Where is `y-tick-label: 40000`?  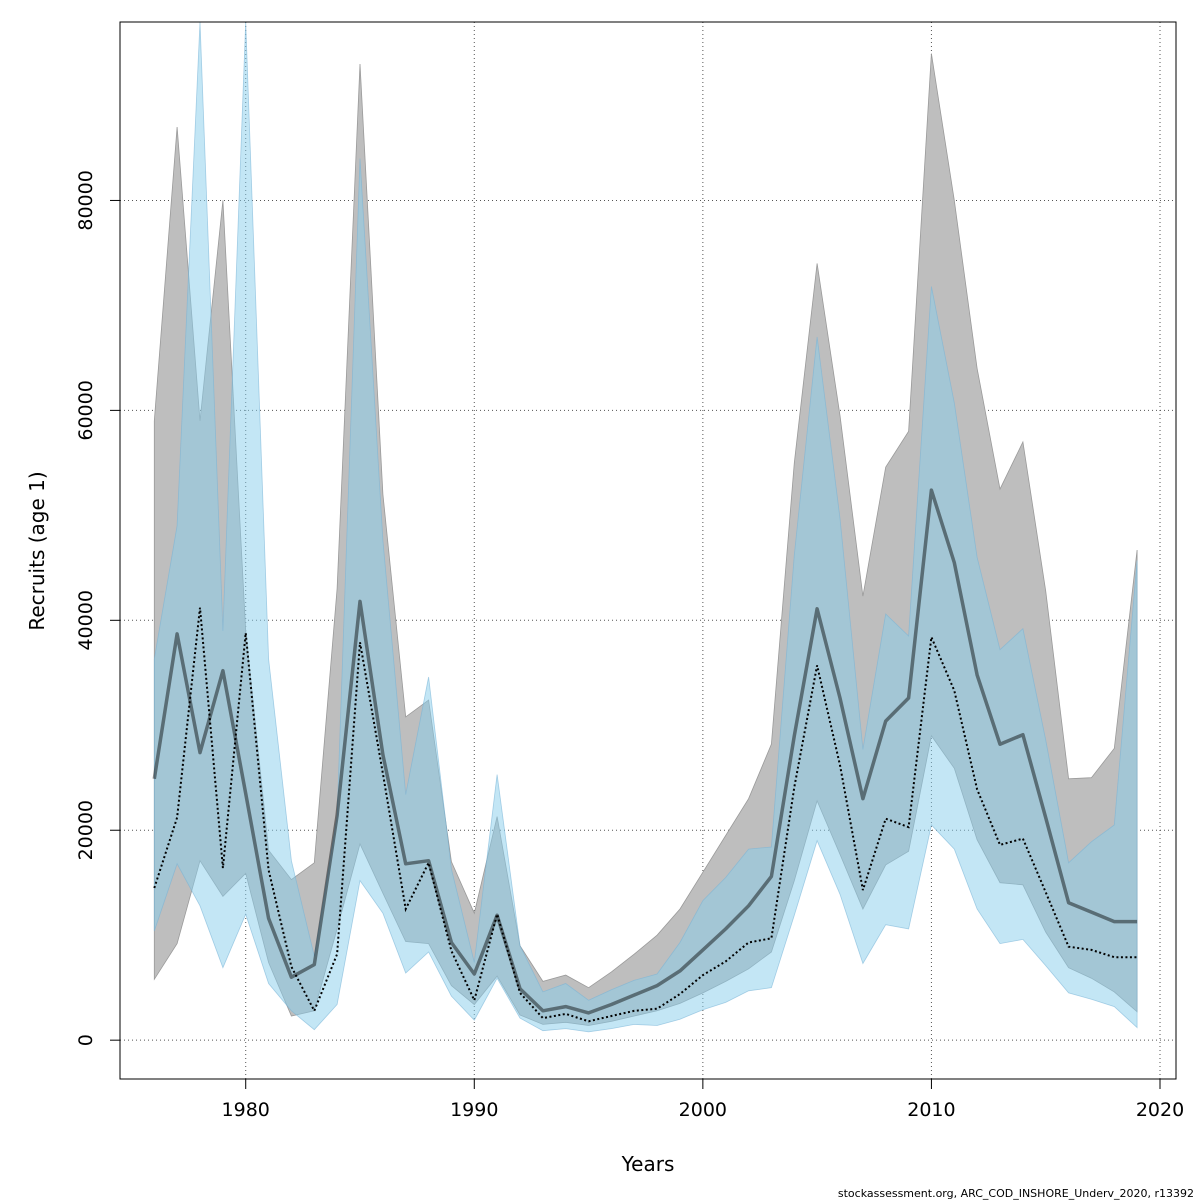 y-tick-label: 40000 is located at coordinates (86, 620).